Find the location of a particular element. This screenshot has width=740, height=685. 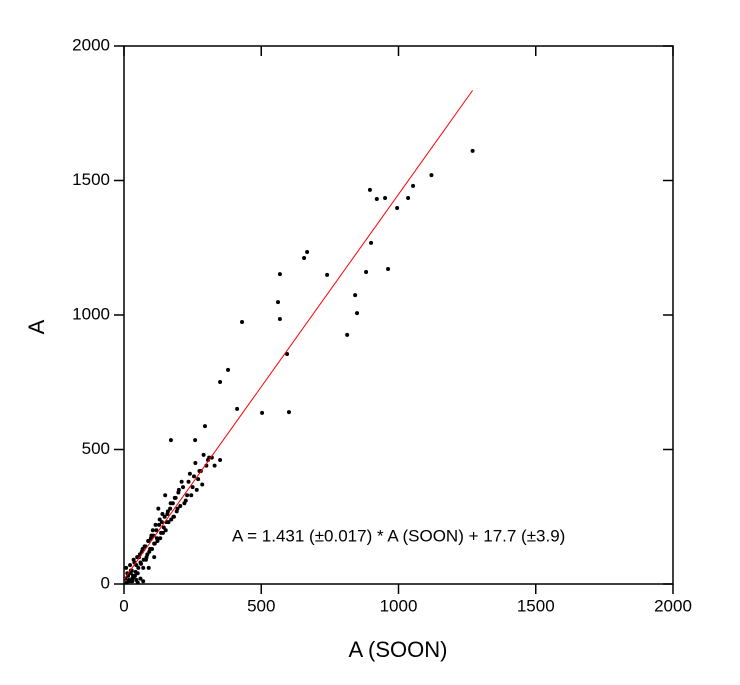

x-axis-label: A (SOON) is located at coordinates (397, 649).